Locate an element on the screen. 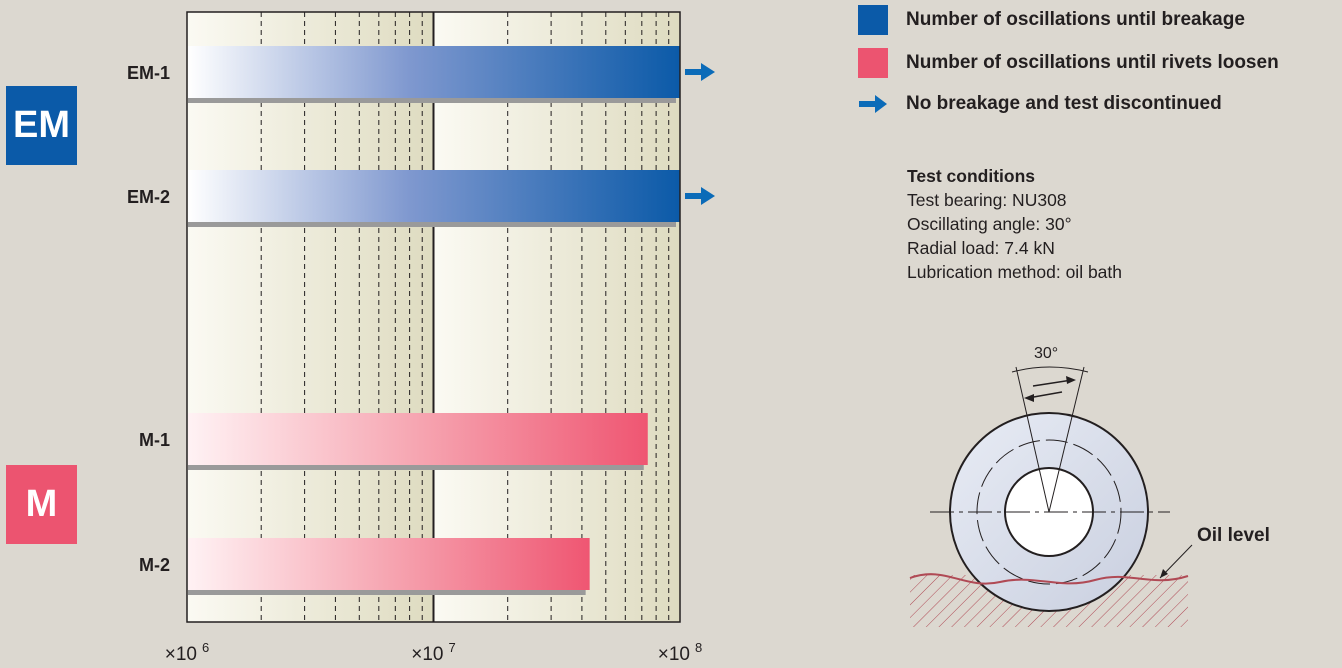  legend-label-discontinued: No breakage and test discontinued is located at coordinates (1064, 103).